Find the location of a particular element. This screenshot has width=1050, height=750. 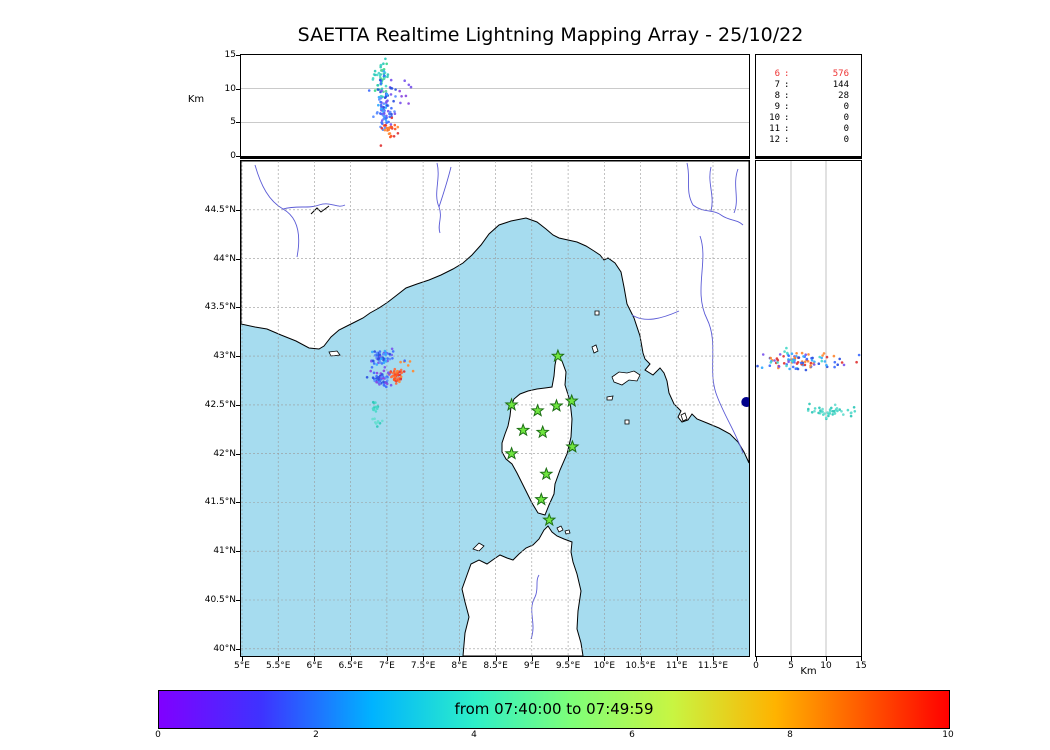

caprera-island is located at coordinates (567, 532).